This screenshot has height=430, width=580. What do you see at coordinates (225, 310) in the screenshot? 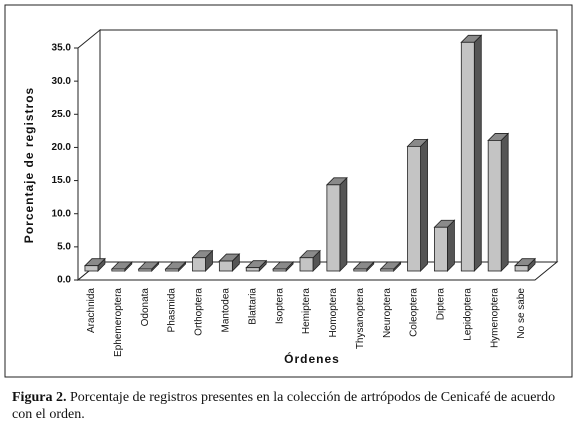
I see `x-tick-label: Mantodea` at bounding box center [225, 310].